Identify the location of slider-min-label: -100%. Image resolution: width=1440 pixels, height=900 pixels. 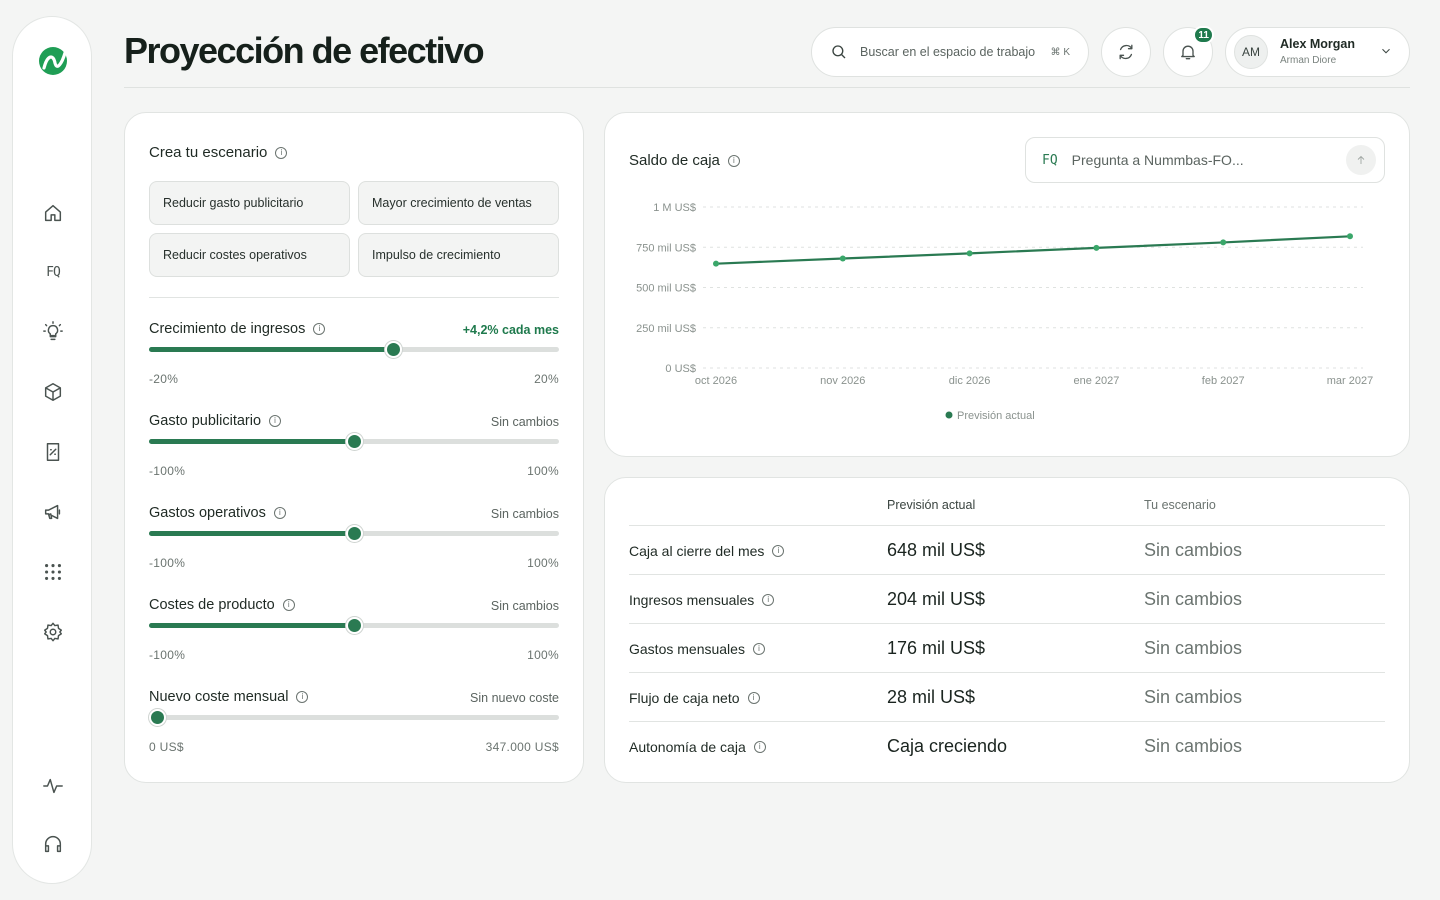
(167, 471).